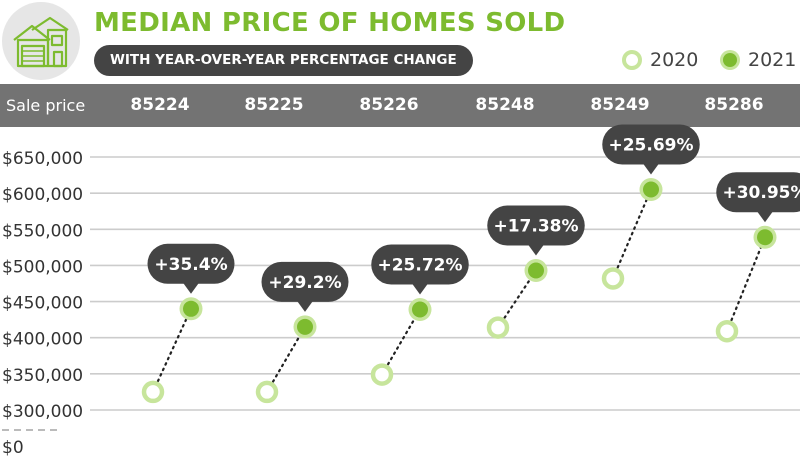 This screenshot has width=800, height=473. What do you see at coordinates (730, 60) in the screenshot?
I see `legend-marker-2021` at bounding box center [730, 60].